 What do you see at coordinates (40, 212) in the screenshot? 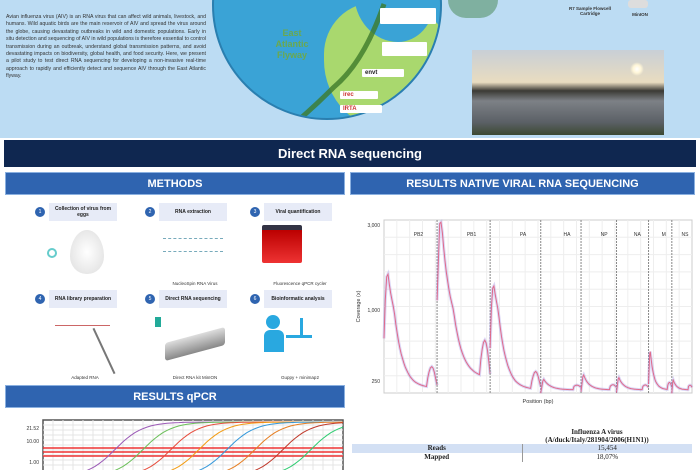
I see `step-number: 1` at bounding box center [40, 212].